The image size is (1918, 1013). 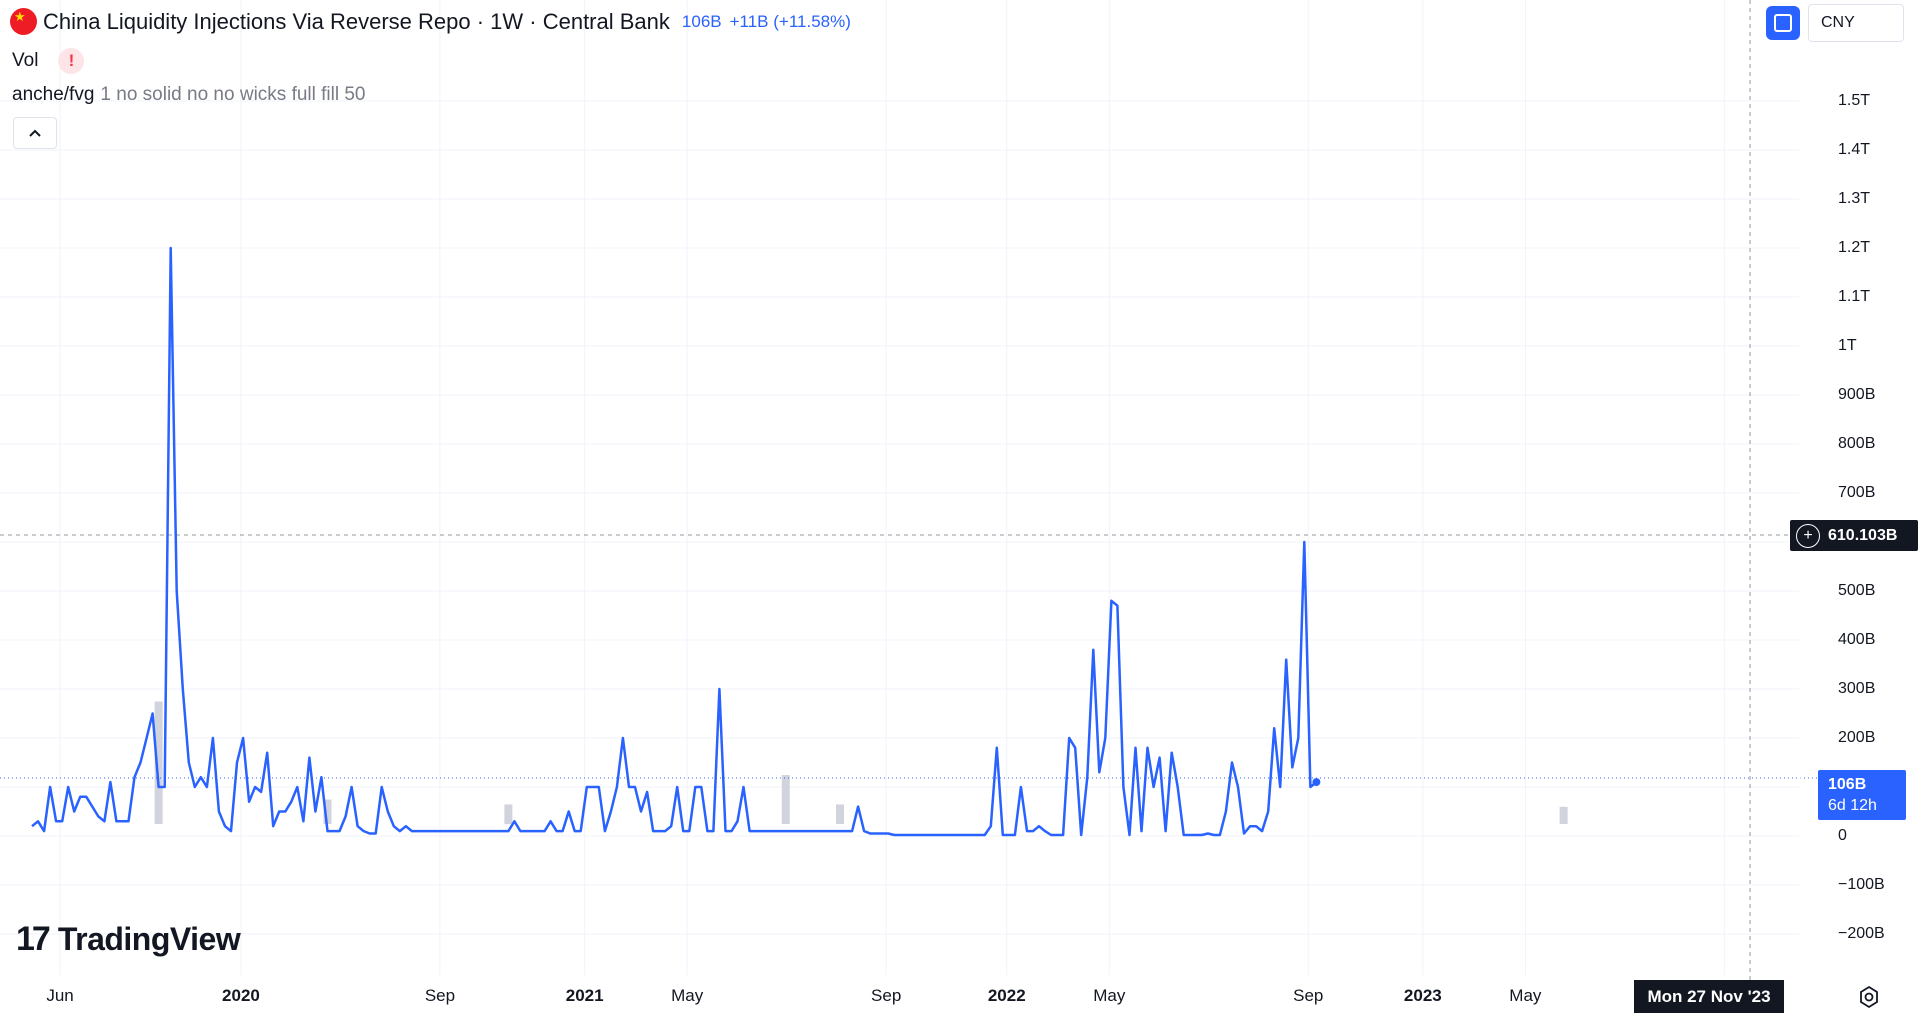 What do you see at coordinates (1316, 782) in the screenshot?
I see `last-point-marker` at bounding box center [1316, 782].